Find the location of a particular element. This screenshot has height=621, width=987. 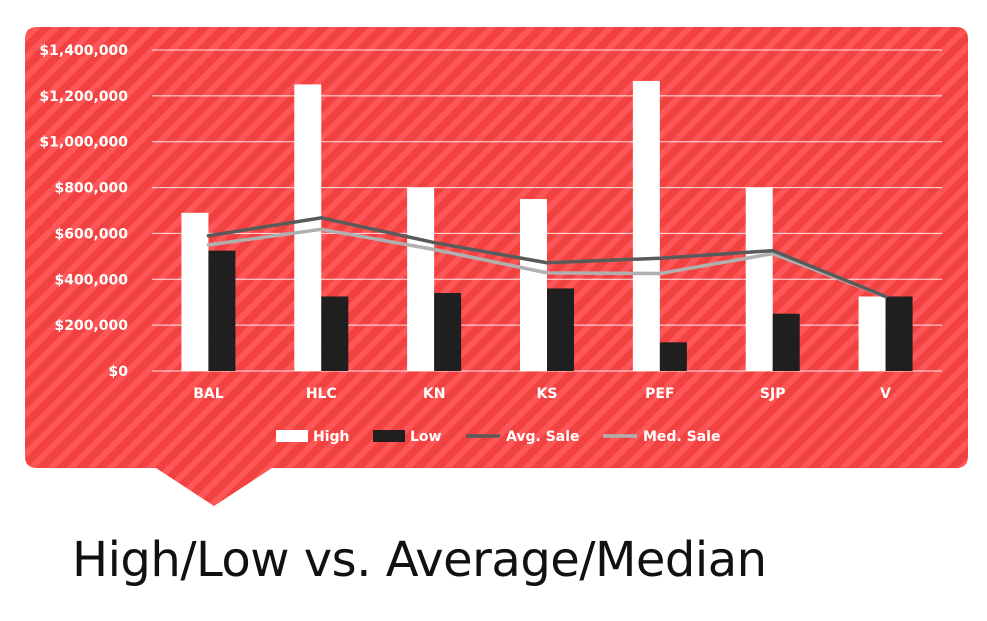

y-tick-label: $200,000 is located at coordinates (91, 326).